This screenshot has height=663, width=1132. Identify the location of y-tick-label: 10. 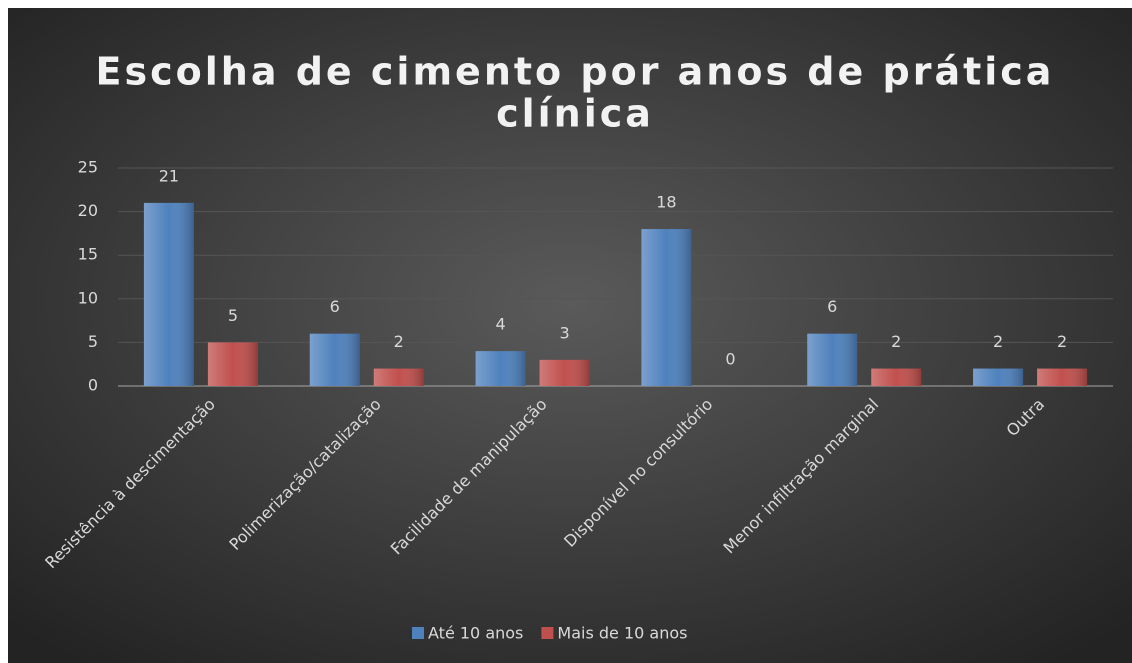
(88, 297).